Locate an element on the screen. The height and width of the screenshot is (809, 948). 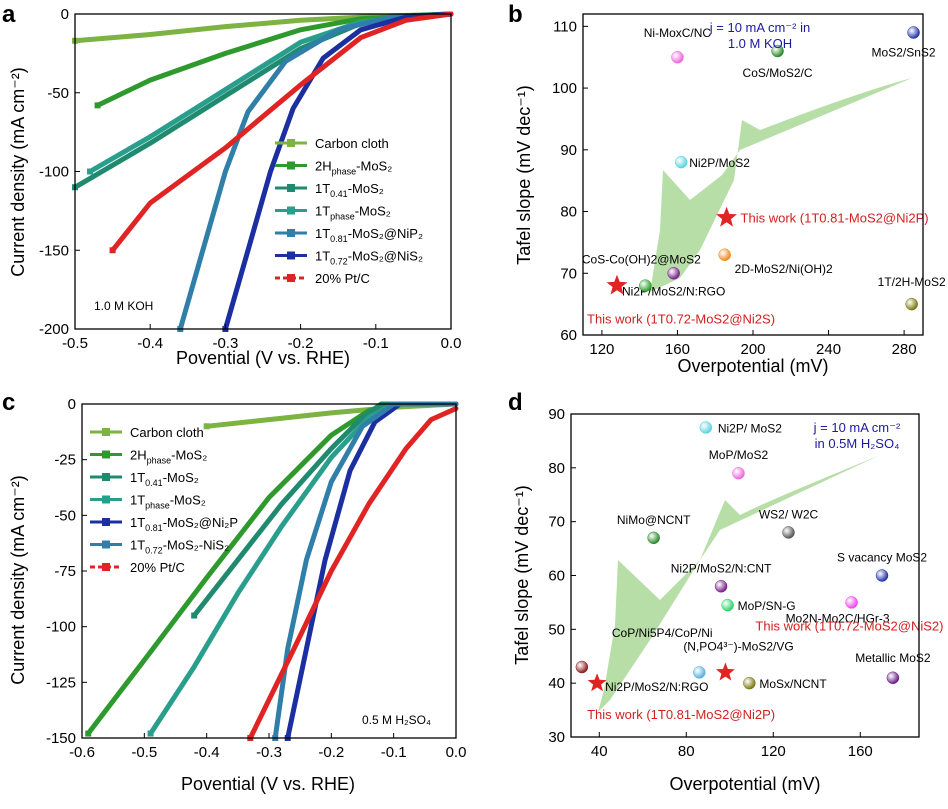
point-label: 2D-MoS2/Ni(OH)2 is located at coordinates (784, 269).